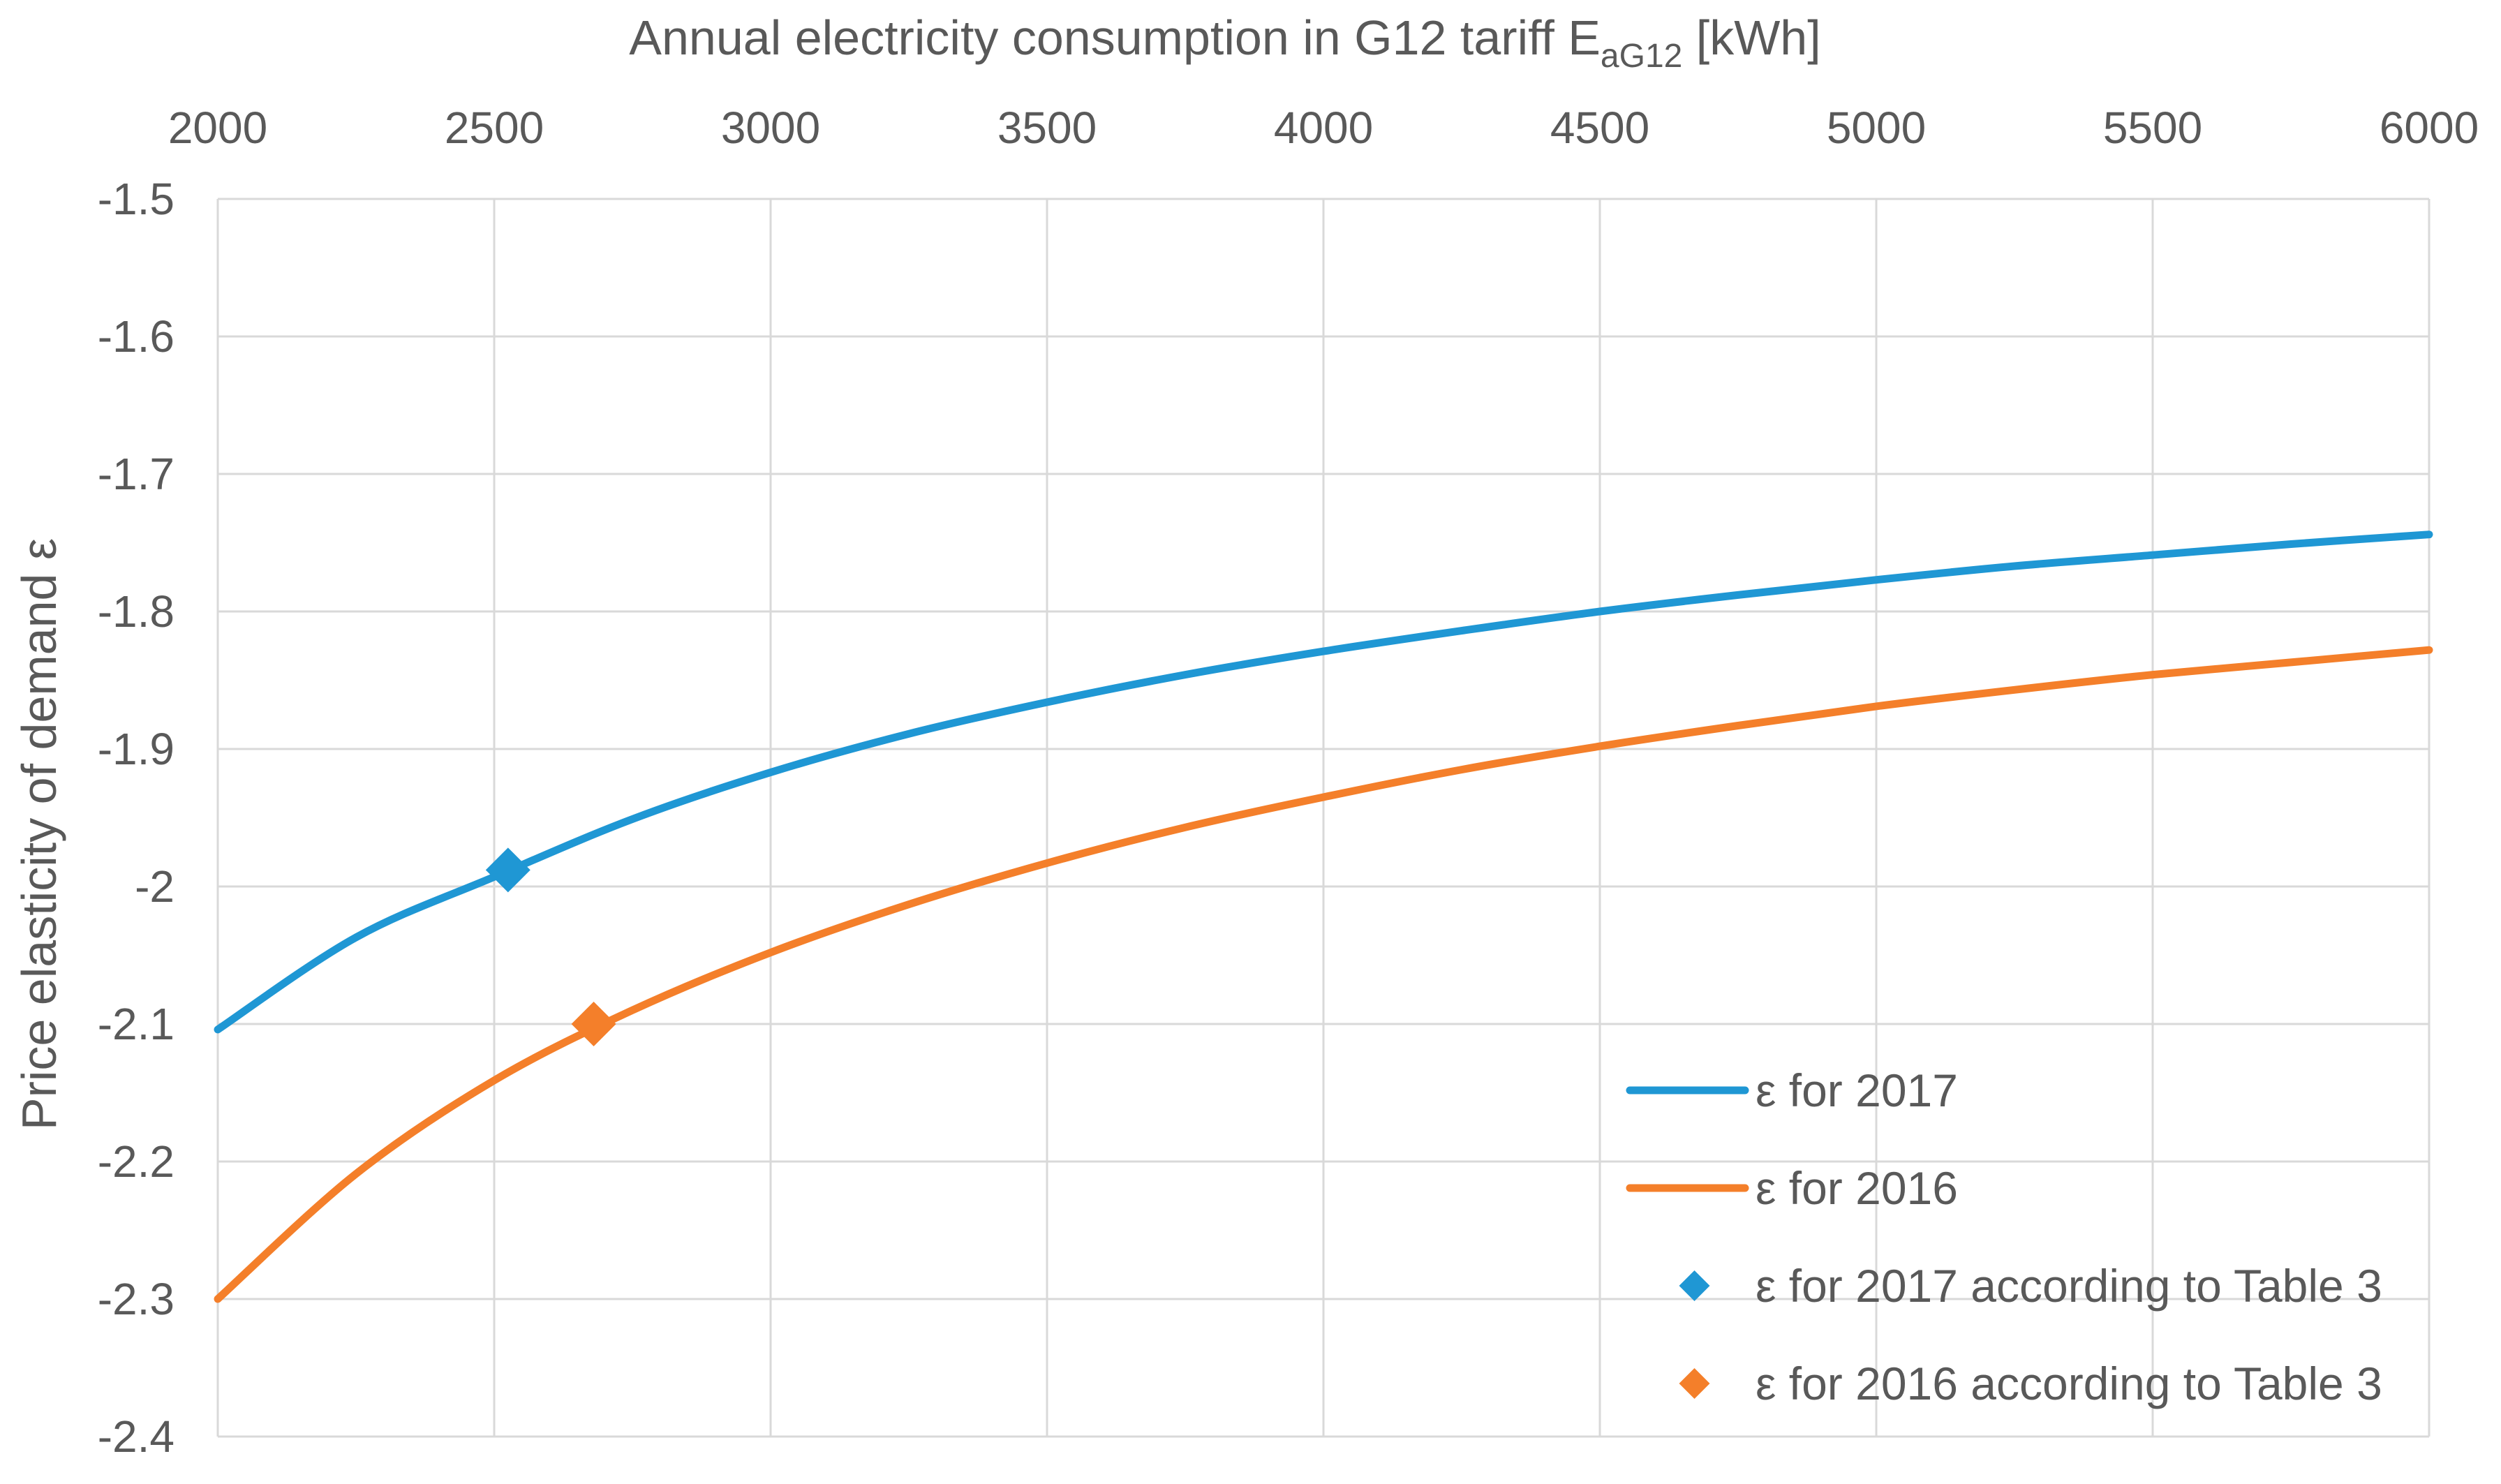 The width and height of the screenshot is (2501, 1484). What do you see at coordinates (1876, 128) in the screenshot?
I see `x-tick-label: 5000` at bounding box center [1876, 128].